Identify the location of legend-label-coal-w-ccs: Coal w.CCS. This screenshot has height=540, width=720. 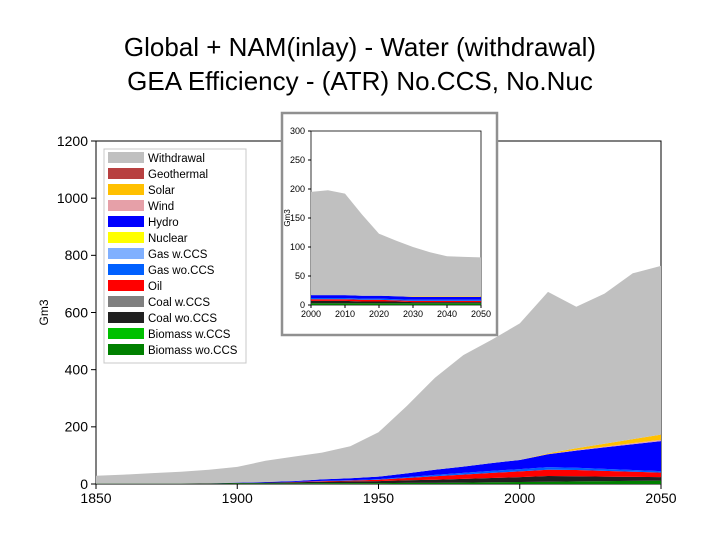
(179, 303).